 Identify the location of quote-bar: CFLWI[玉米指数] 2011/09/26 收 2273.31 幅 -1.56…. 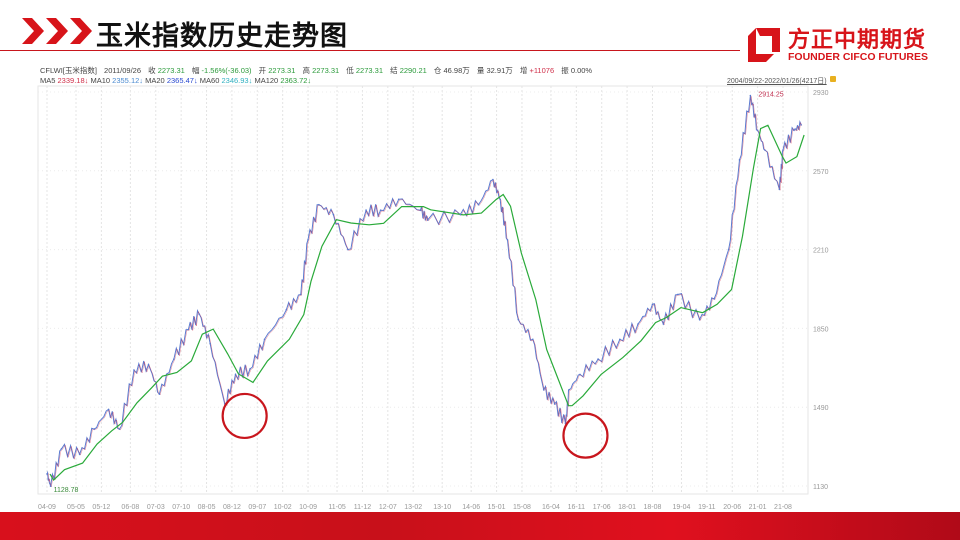
(318, 70).